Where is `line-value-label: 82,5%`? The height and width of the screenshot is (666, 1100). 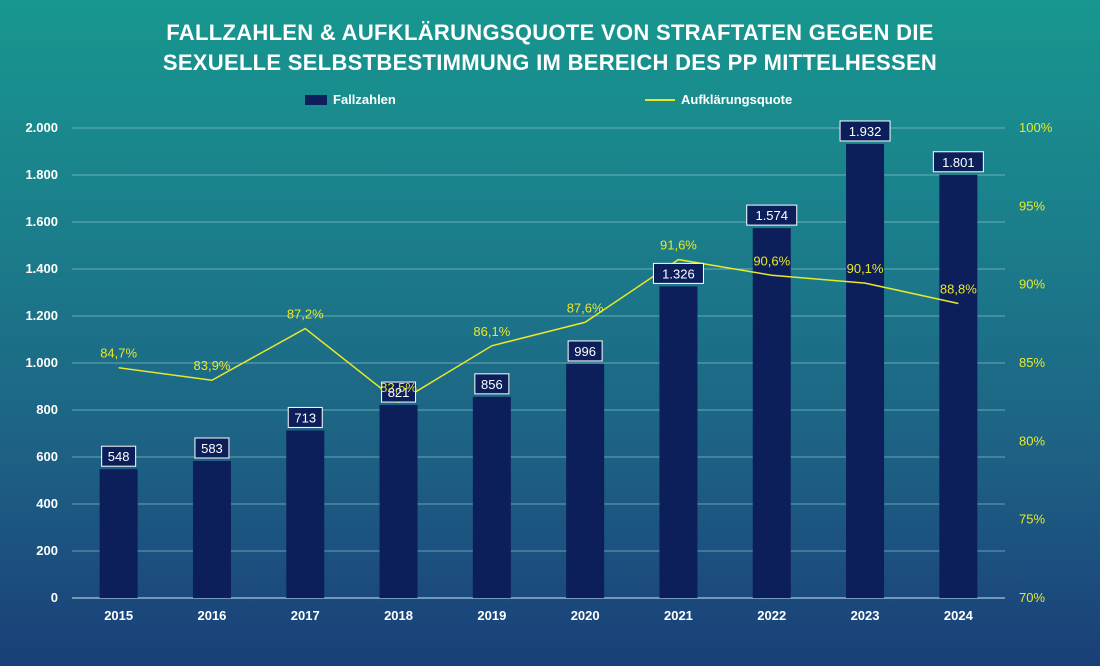
line-value-label: 82,5% is located at coordinates (398, 387).